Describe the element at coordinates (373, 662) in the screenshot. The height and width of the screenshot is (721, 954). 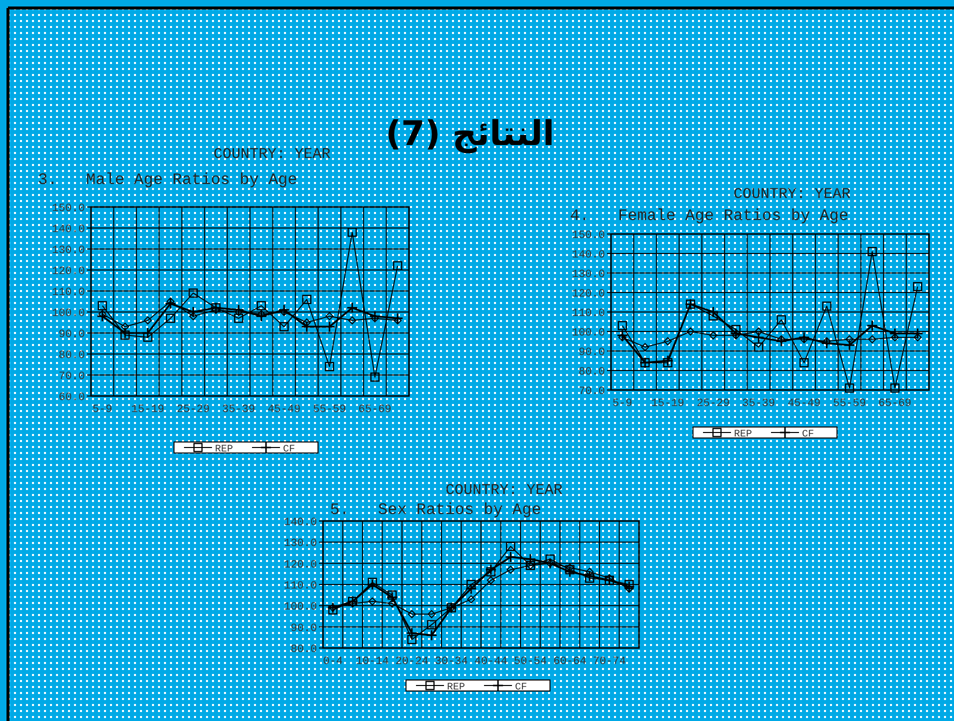
I see `x-tick-label: 10-14` at that location.